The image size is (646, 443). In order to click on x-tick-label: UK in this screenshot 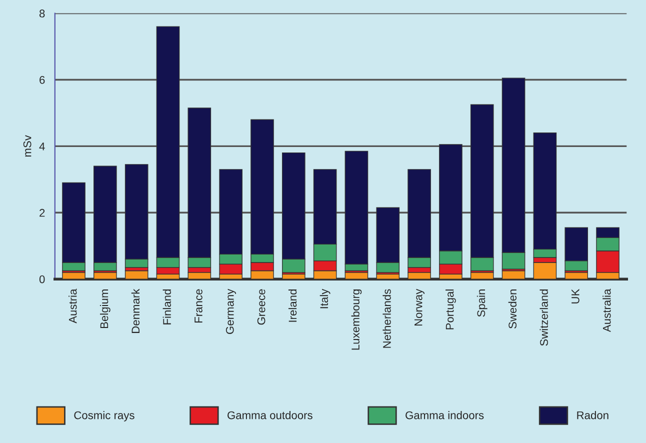, I will do `click(576, 296)`.